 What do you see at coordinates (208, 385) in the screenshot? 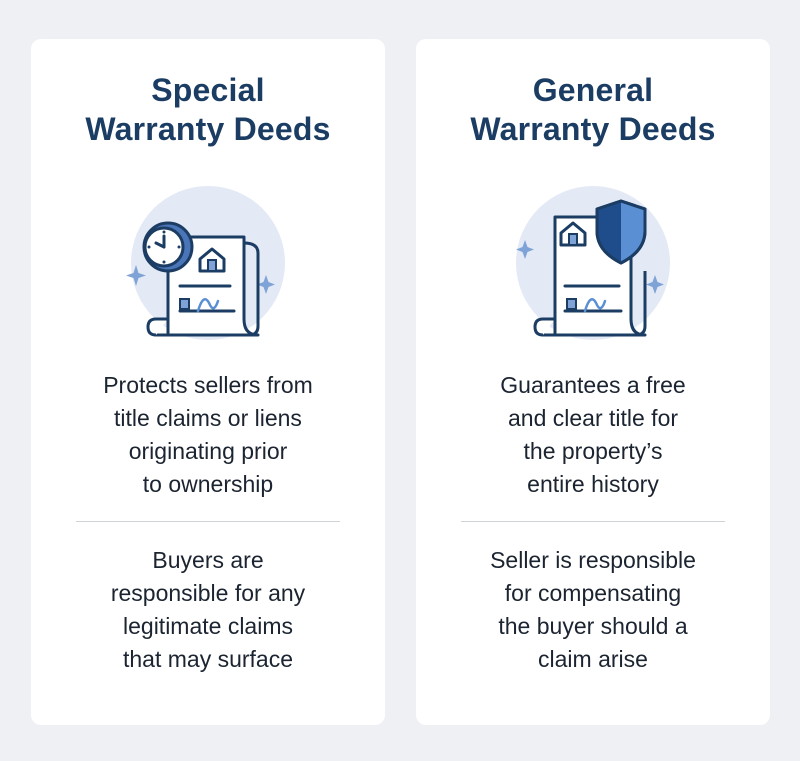
I see `description-line: Protects sellers from` at bounding box center [208, 385].